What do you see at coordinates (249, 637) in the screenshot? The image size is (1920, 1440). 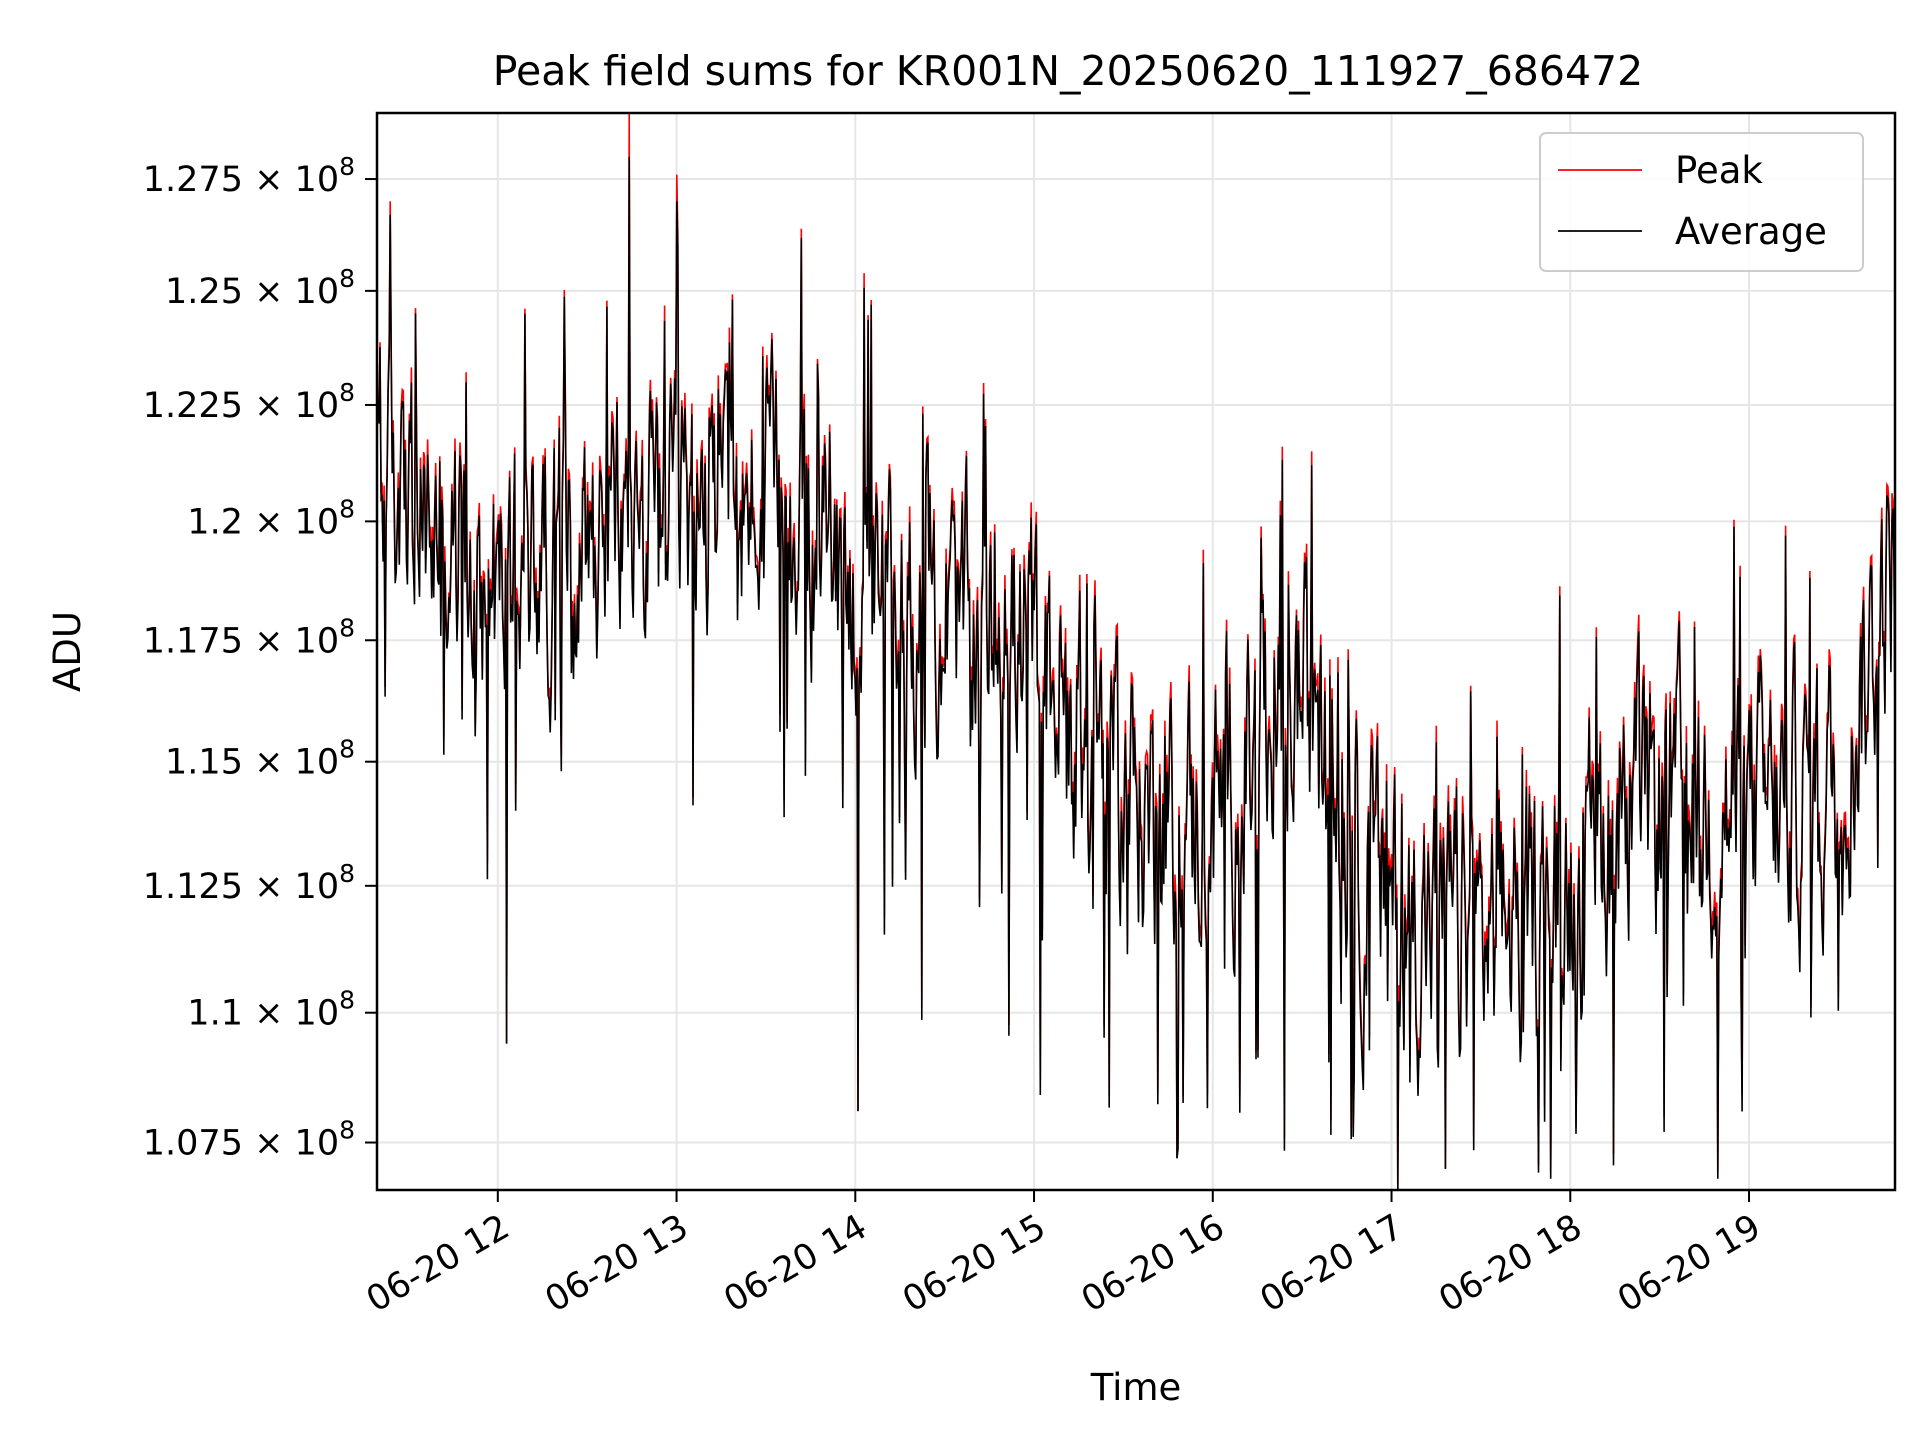 I see `y-tick-label: 1.175 × 108` at bounding box center [249, 637].